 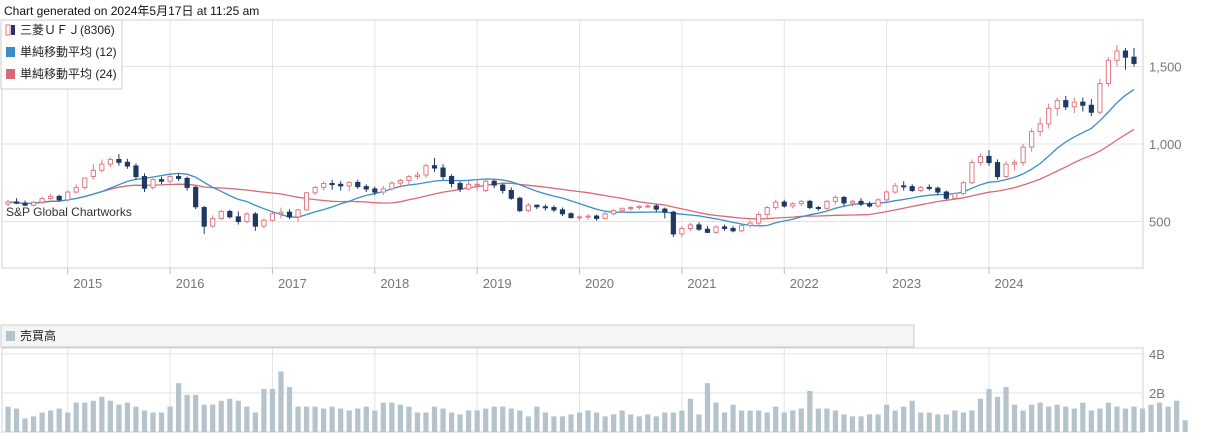 What do you see at coordinates (596, 401) in the screenshot?
I see `volume-bars` at bounding box center [596, 401].